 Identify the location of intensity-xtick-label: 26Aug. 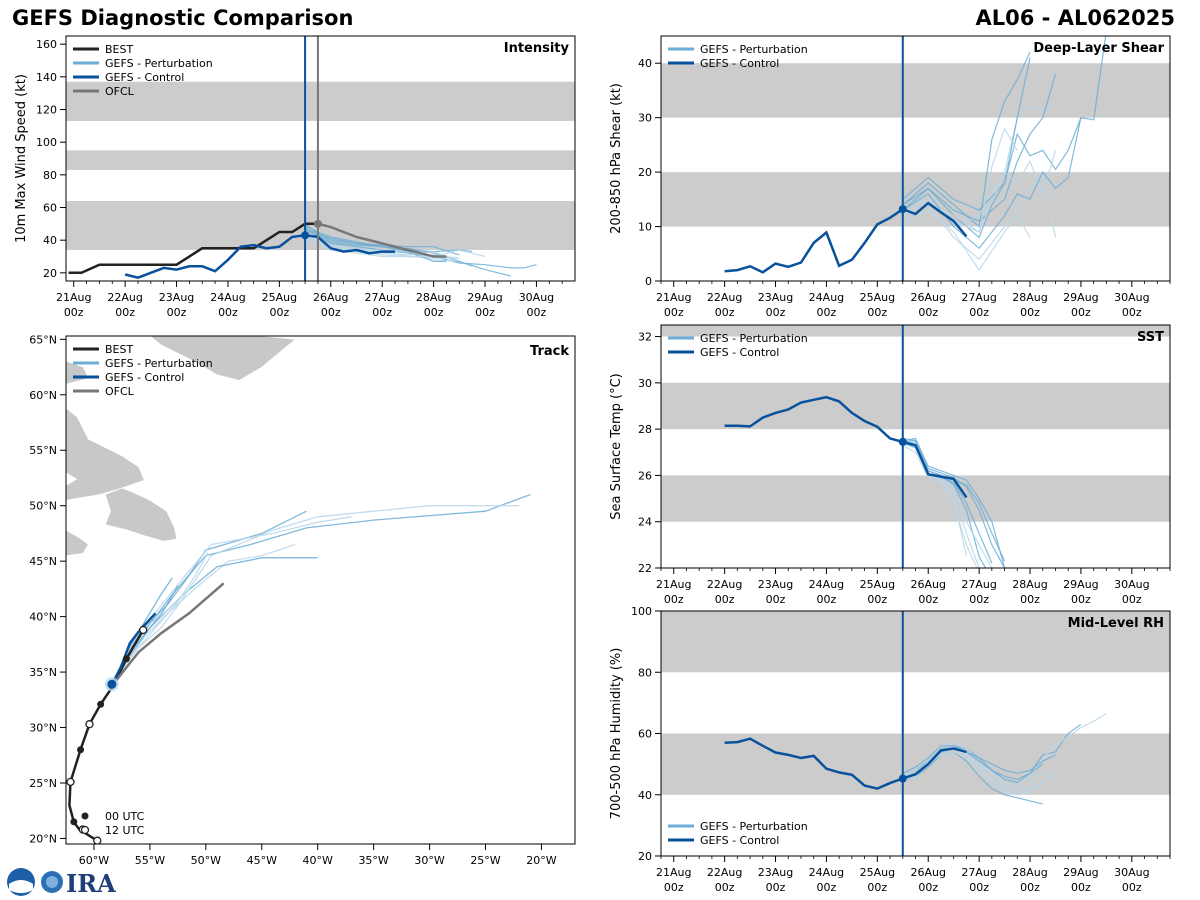
(330, 297).